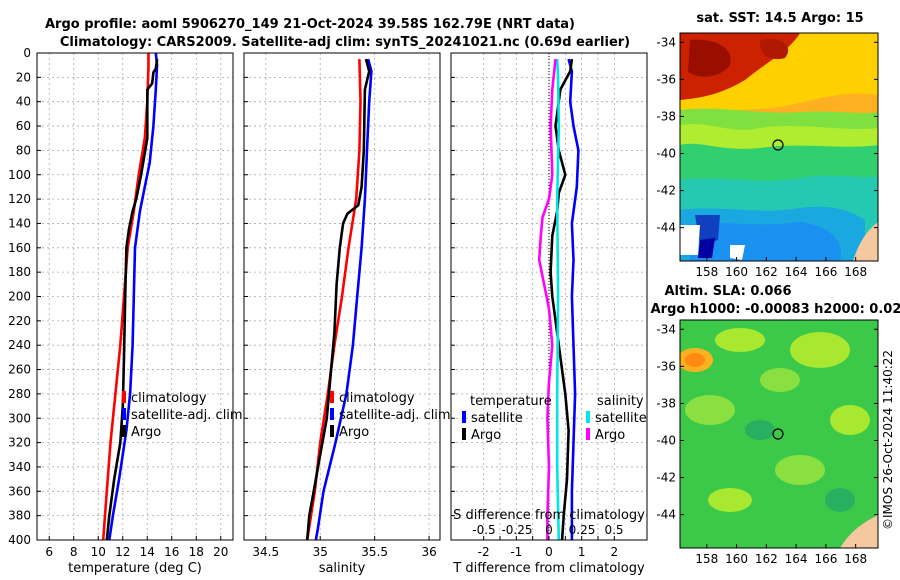 The image size is (900, 580). What do you see at coordinates (374, 552) in the screenshot?
I see `x-tick-label: 35.5` at bounding box center [374, 552].